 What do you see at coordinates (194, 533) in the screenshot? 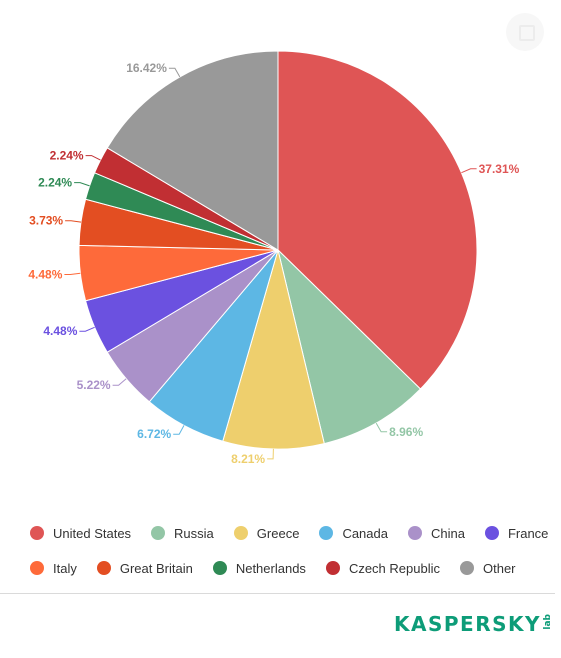
I see `legend-label: Russia` at bounding box center [194, 533].